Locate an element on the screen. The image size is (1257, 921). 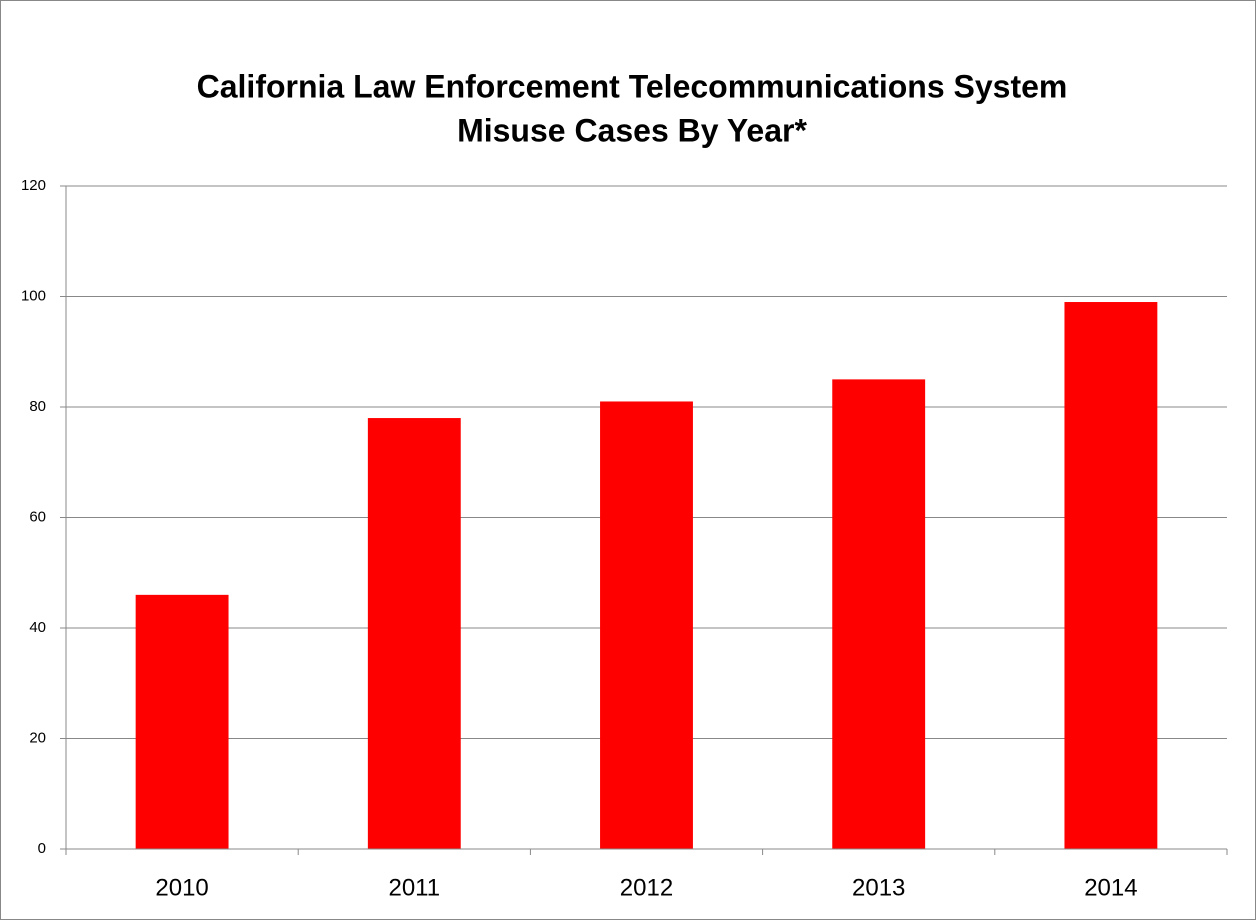
x-tick-label: 2014 is located at coordinates (1110, 887).